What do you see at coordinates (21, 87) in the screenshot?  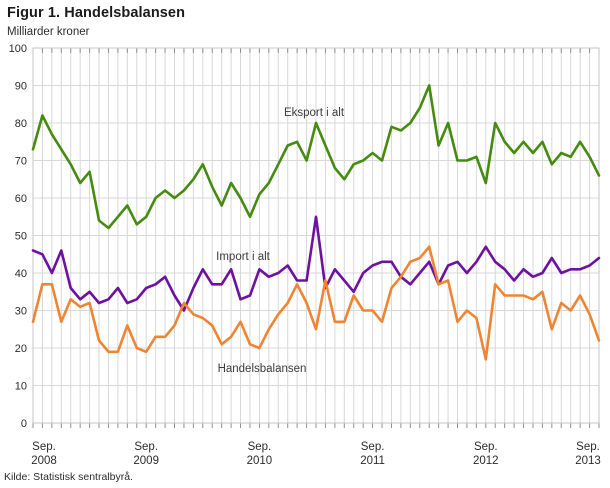 I see `y-axis-tick-label: 90` at bounding box center [21, 87].